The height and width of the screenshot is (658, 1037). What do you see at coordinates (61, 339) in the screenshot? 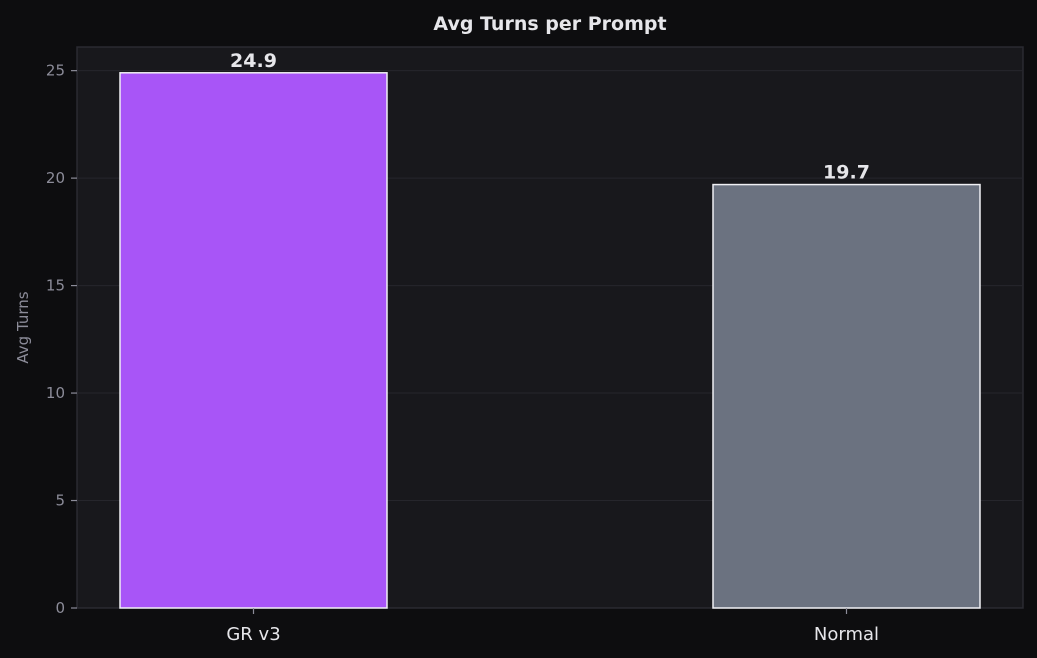
I see `y-axis-ticks: 0 5 10 15 20 25` at bounding box center [61, 339].